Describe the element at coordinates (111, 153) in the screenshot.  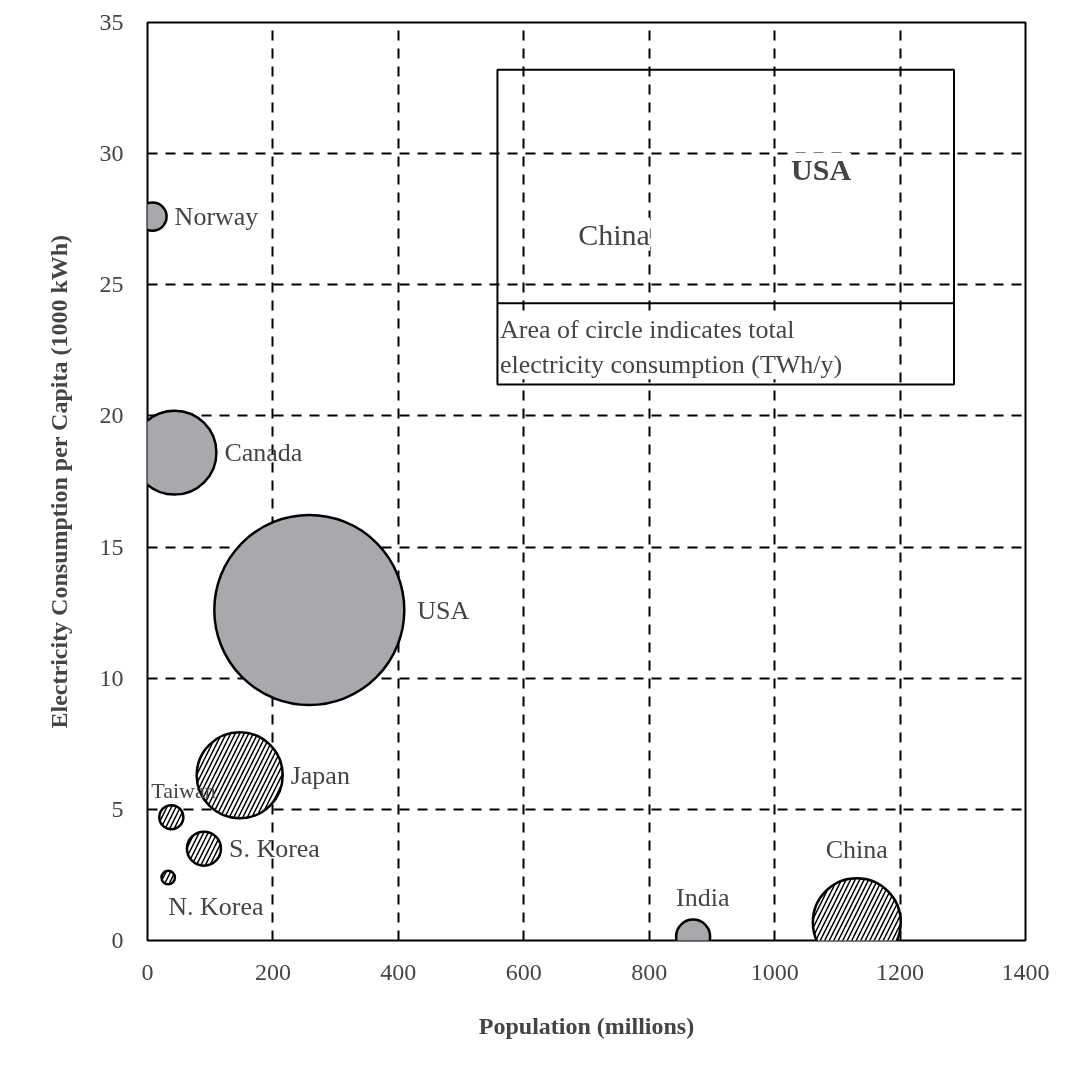
I see `y-tick-label: 30` at that location.